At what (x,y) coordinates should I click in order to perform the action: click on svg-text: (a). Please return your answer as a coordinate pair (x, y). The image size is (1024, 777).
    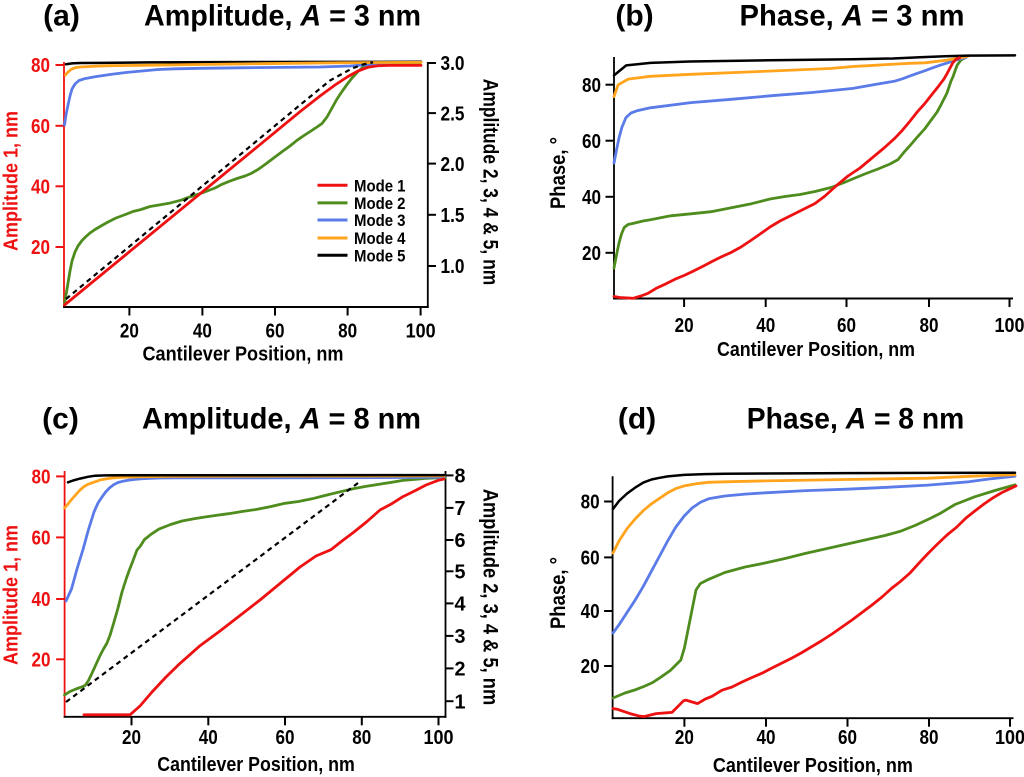
    Looking at the image, I should click on (61, 16).